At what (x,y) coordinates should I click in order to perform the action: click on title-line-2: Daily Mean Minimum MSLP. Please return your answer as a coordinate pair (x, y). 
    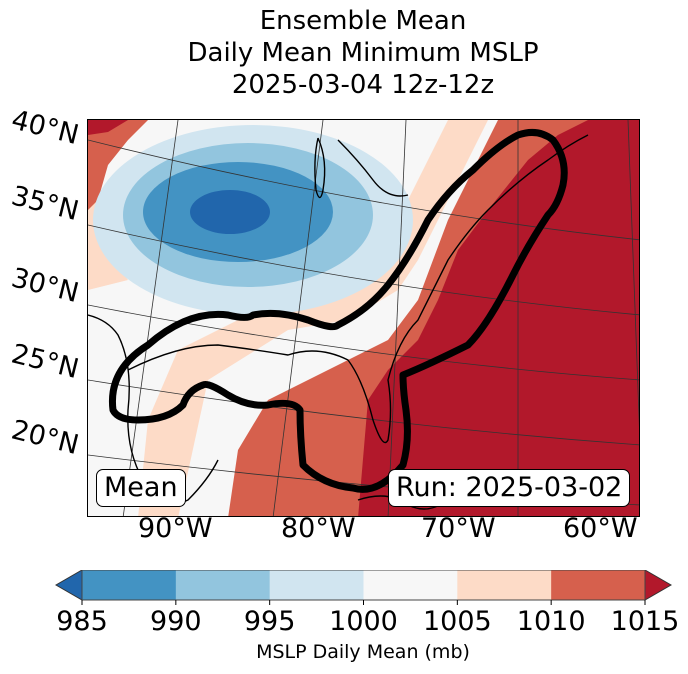
    Looking at the image, I should click on (363, 53).